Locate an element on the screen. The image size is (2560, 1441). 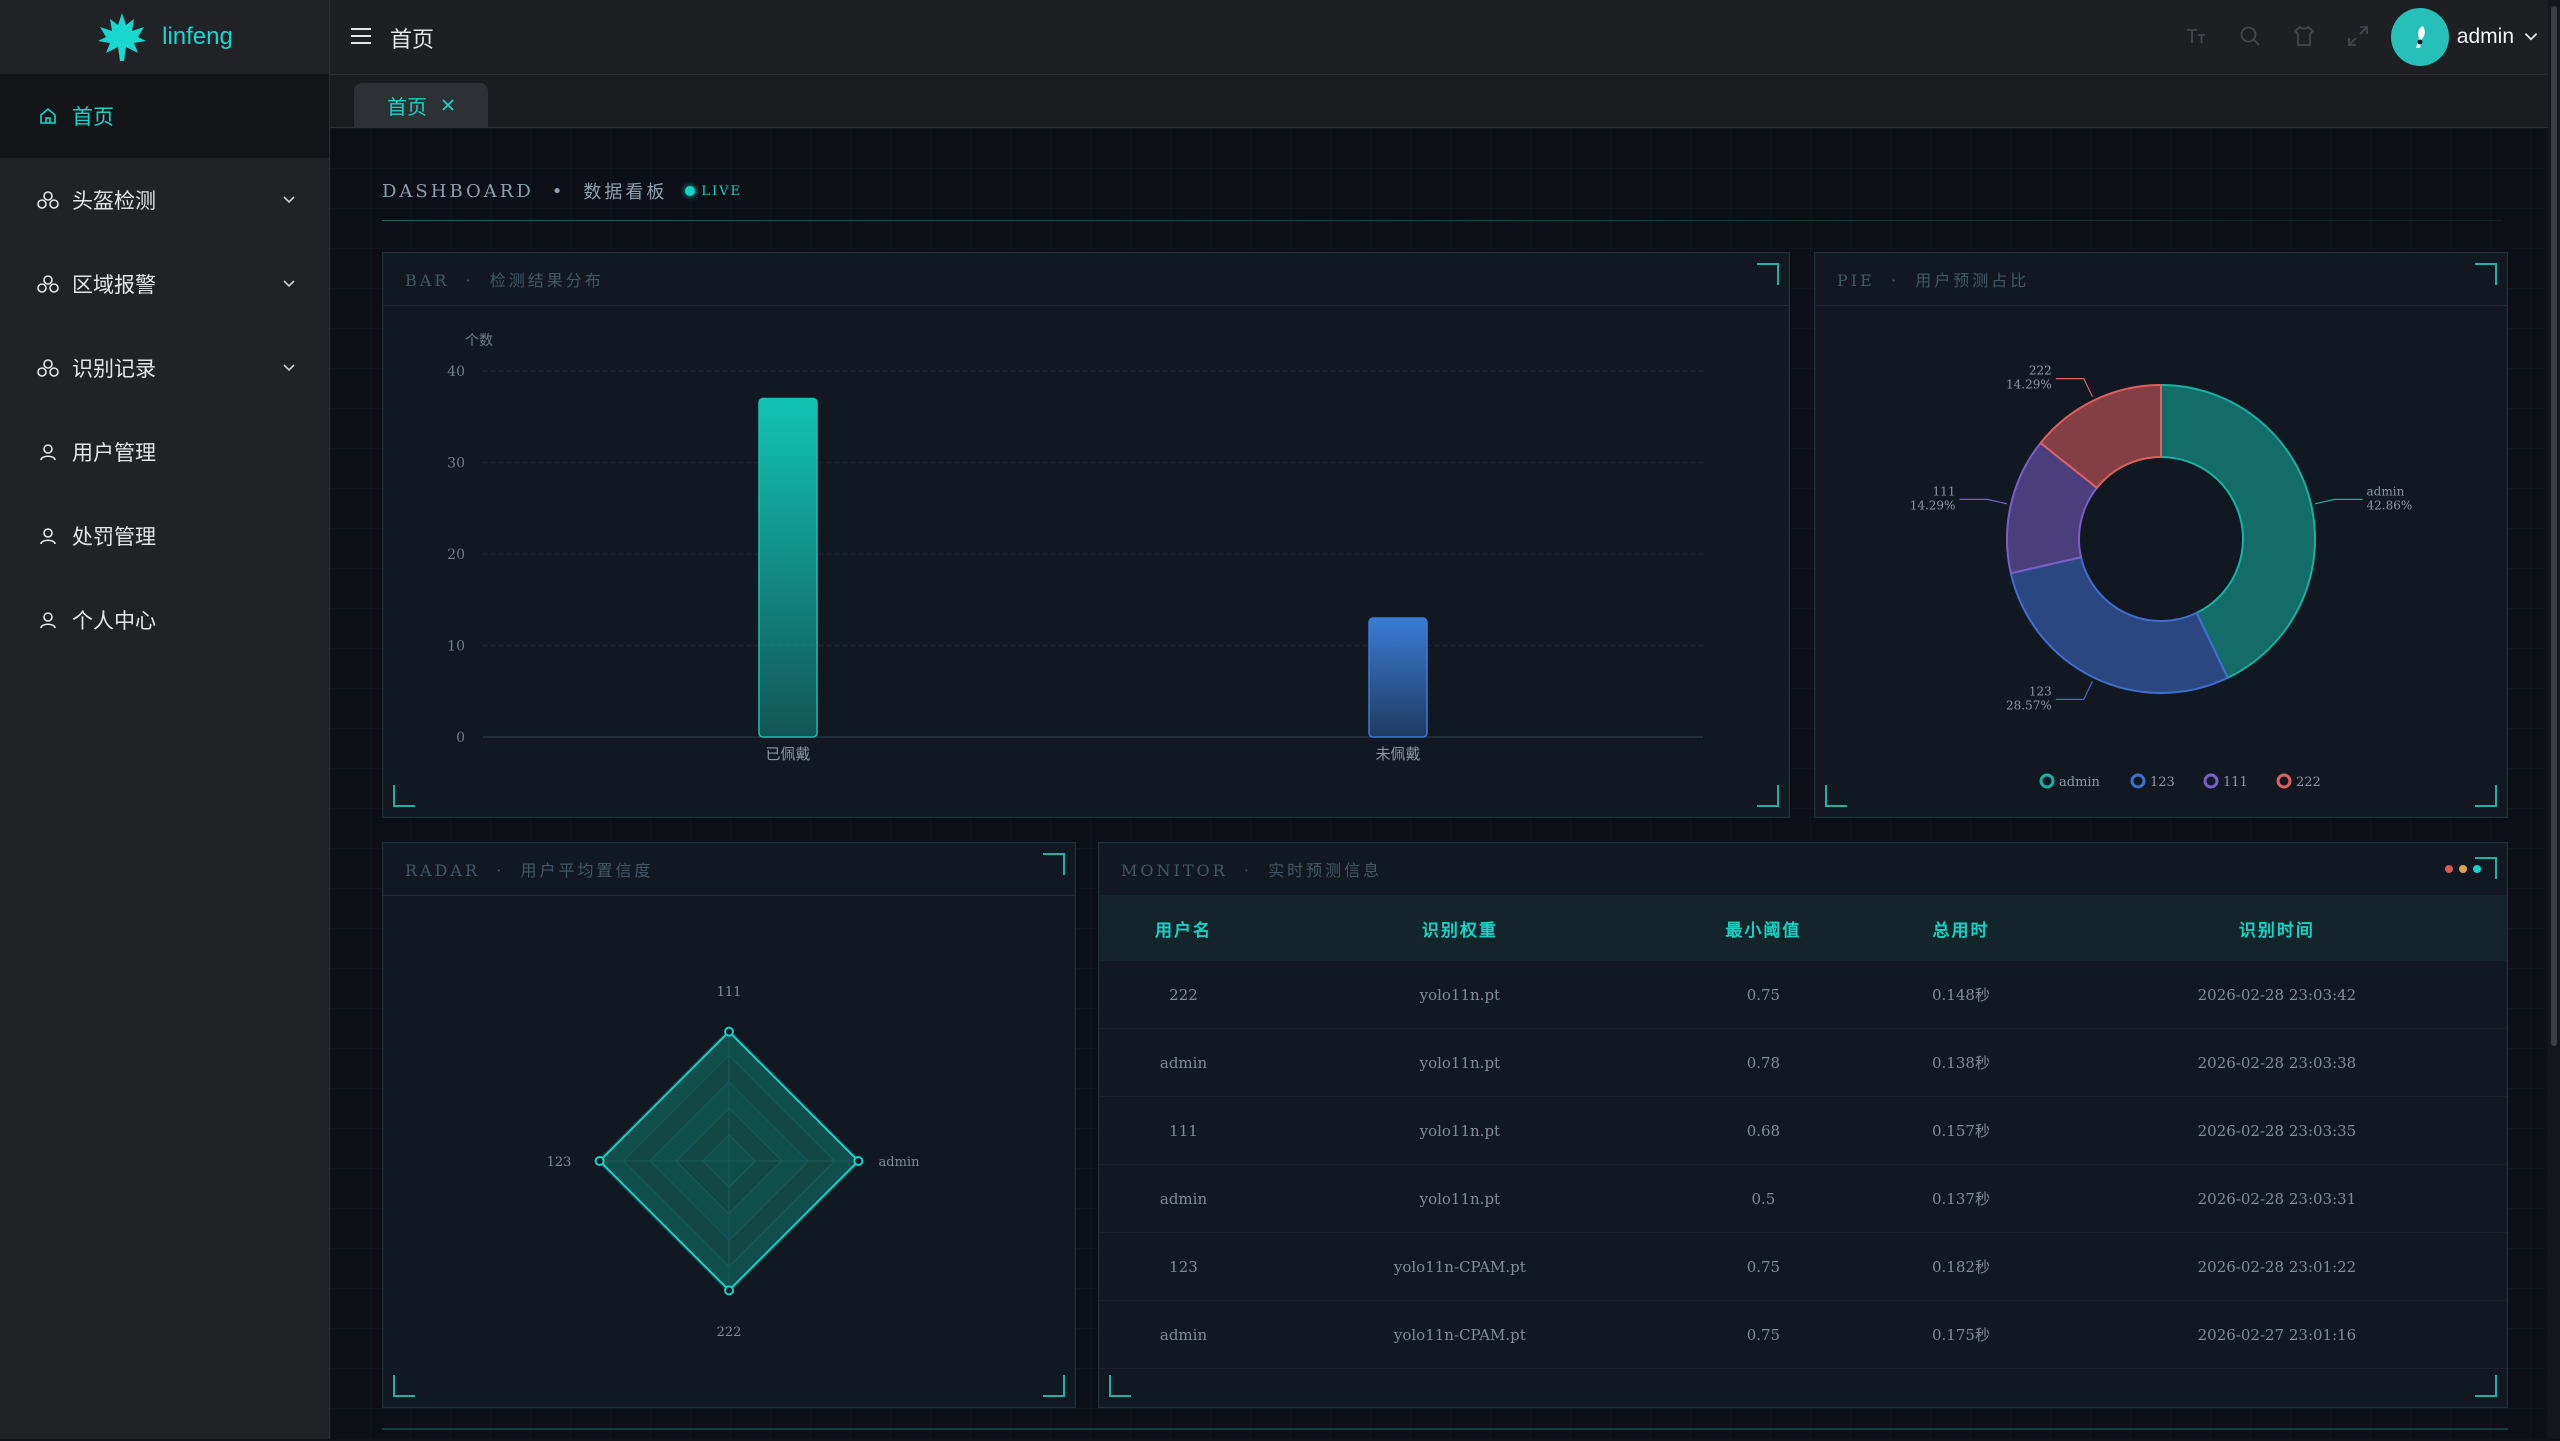
panel-title: RADAR · 用户平均置信度 is located at coordinates (529, 870).